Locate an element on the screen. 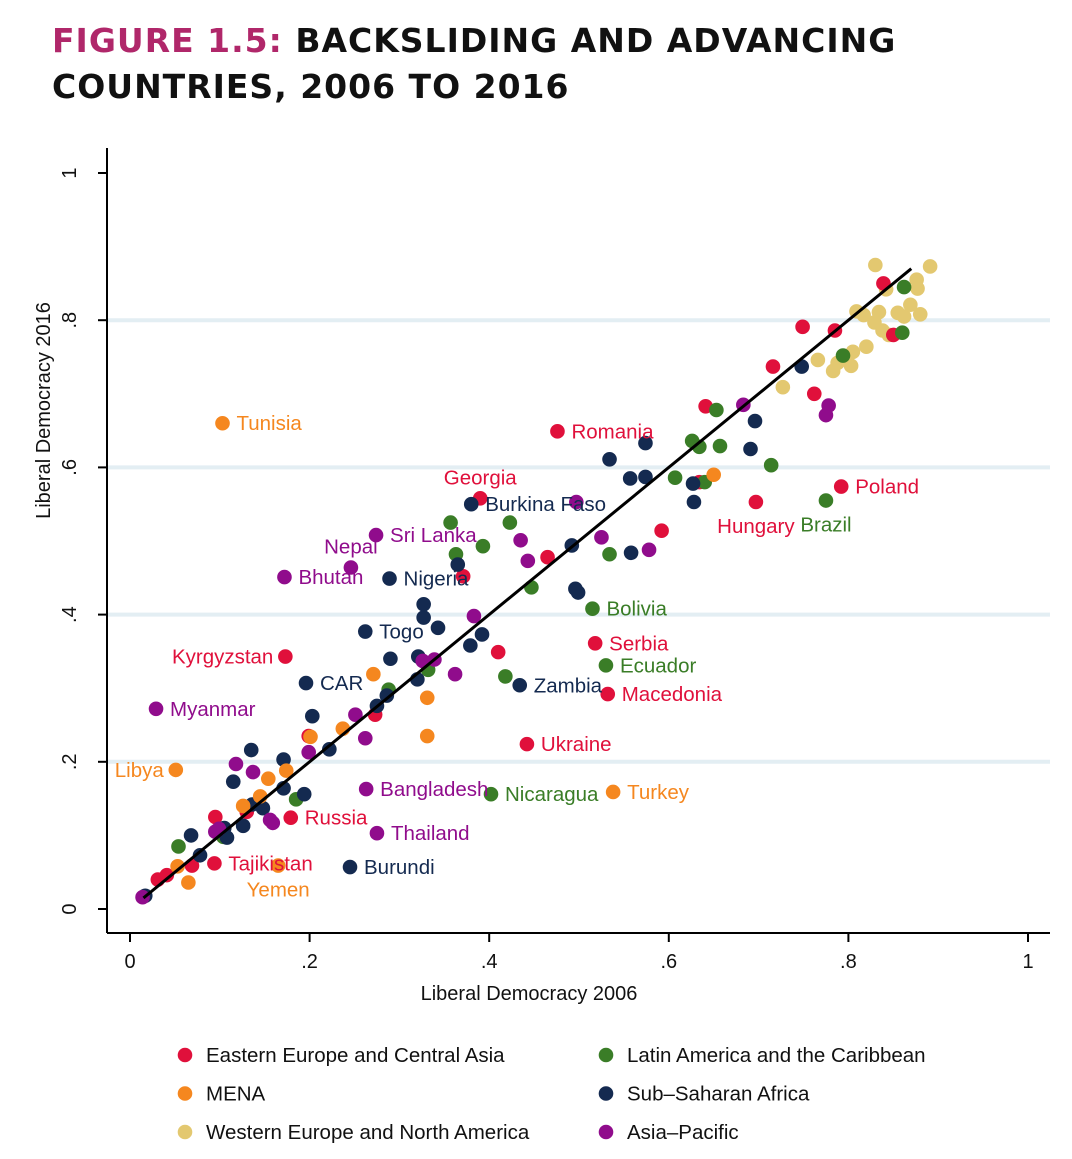 This screenshot has width=1072, height=1159. point-label: Bolivia is located at coordinates (636, 609).